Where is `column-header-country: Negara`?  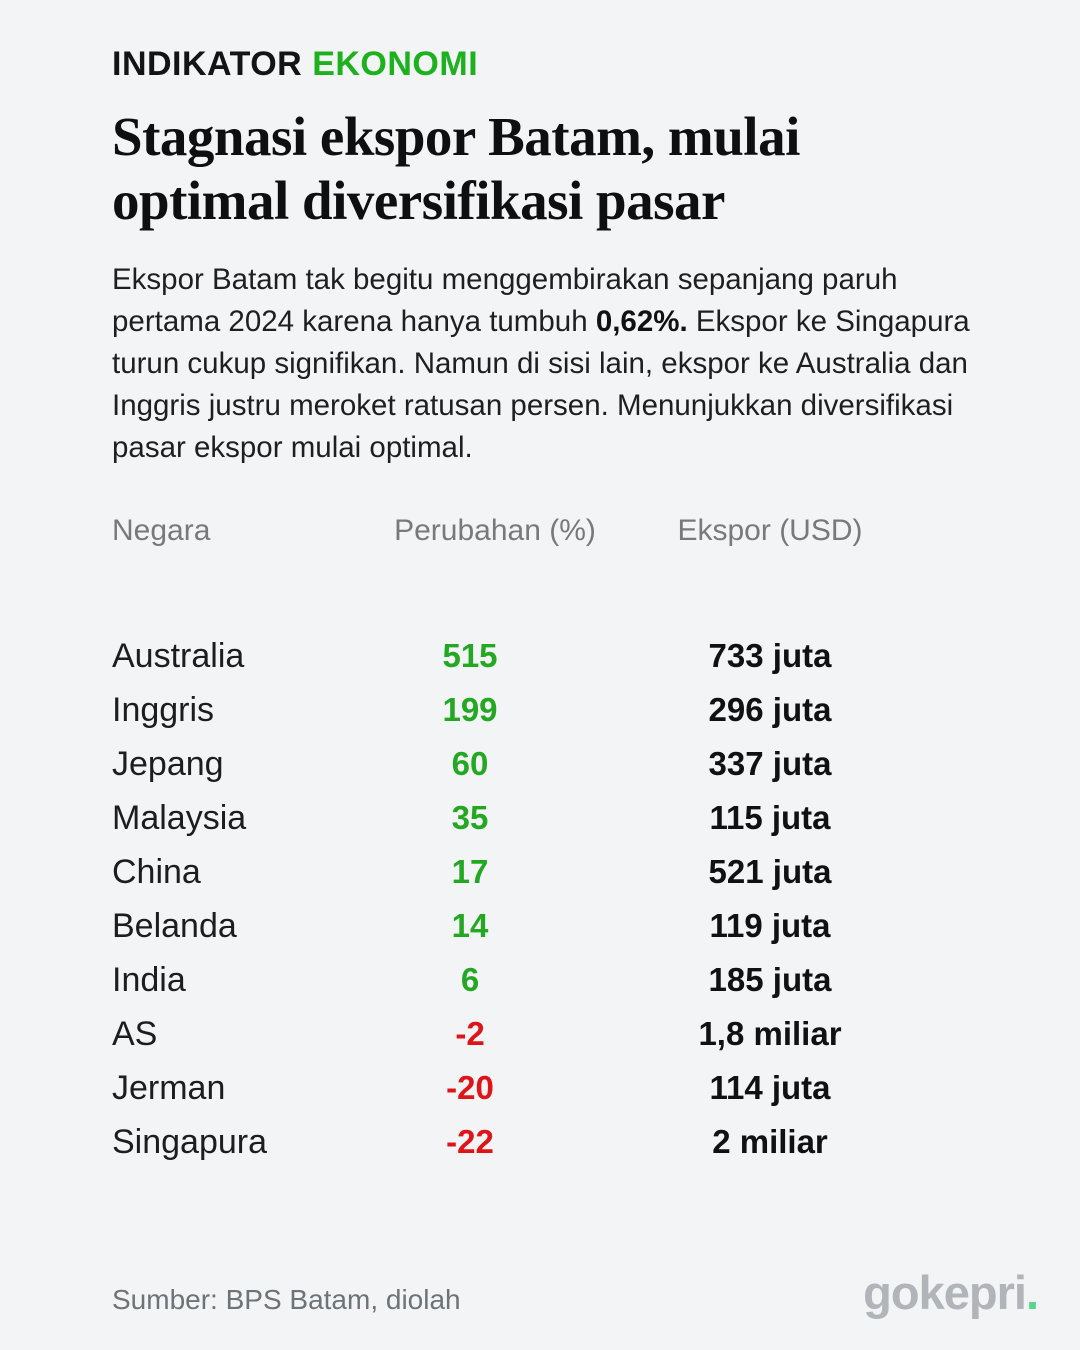
column-header-country: Negara is located at coordinates (161, 531).